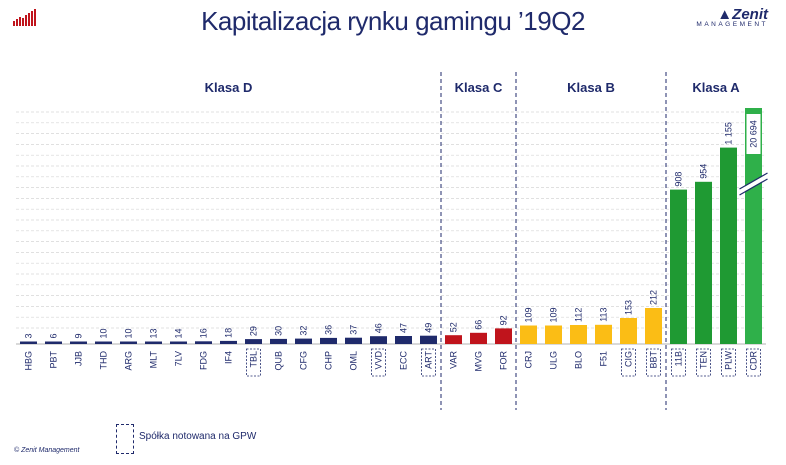 The image size is (786, 465). Describe the element at coordinates (228, 342) in the screenshot. I see `bar-if4` at that location.